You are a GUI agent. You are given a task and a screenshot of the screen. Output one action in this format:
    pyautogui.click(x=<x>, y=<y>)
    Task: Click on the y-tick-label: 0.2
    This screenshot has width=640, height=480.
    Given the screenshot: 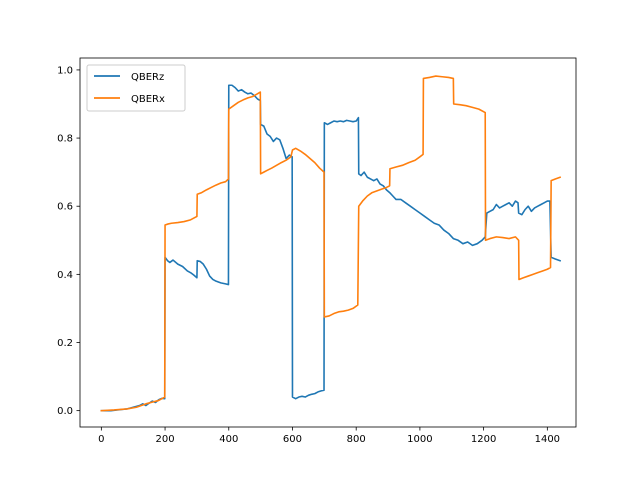 What is the action you would take?
    pyautogui.click(x=65, y=343)
    